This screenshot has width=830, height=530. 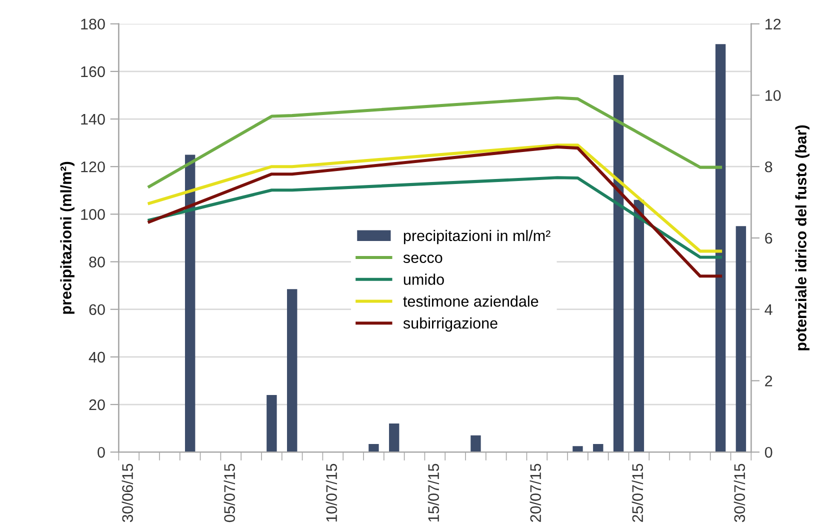 What do you see at coordinates (740, 493) in the screenshot?
I see `x-tick-label: 30/07/15` at bounding box center [740, 493].